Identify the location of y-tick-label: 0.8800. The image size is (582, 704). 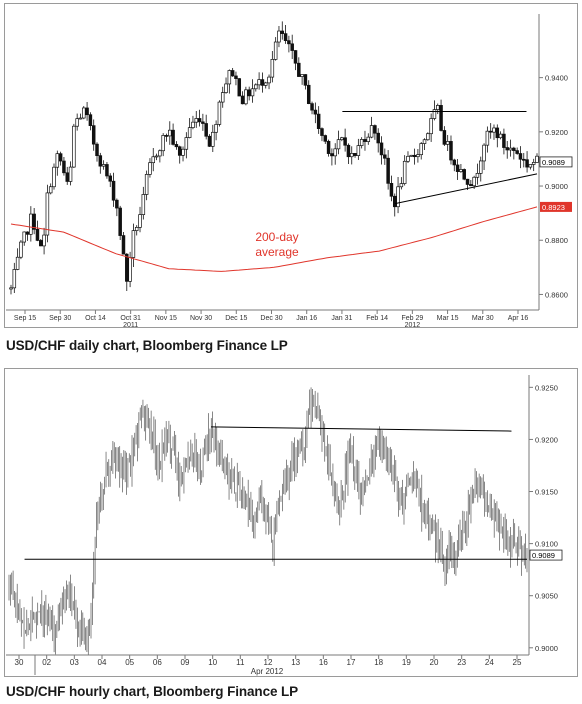
(556, 240).